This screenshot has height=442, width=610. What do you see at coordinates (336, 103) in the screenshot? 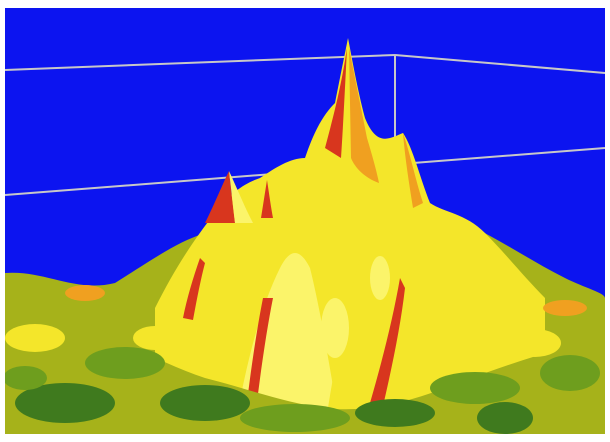
I see `spike-shade-left` at bounding box center [336, 103].